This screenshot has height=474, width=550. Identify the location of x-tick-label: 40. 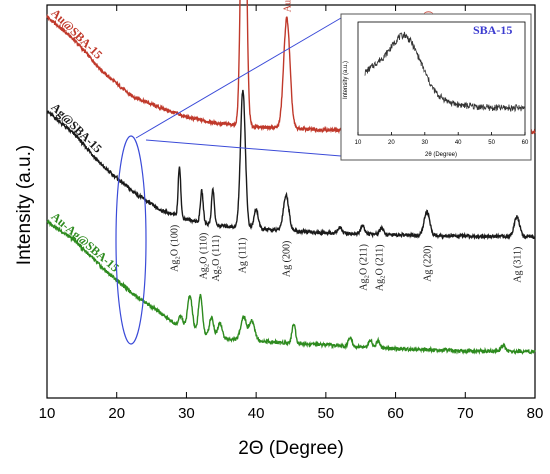
(256, 413).